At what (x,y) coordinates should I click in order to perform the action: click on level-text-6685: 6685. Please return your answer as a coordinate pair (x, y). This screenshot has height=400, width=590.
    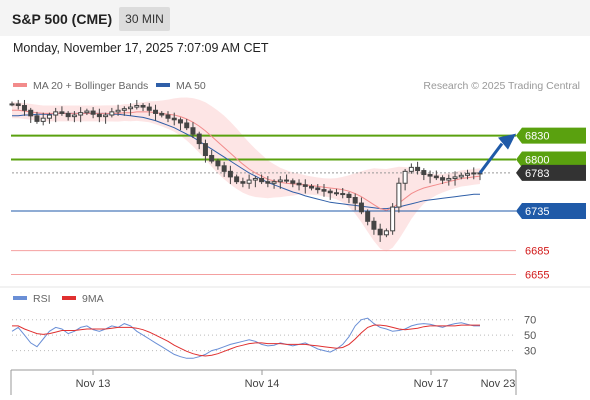
    Looking at the image, I should click on (537, 252).